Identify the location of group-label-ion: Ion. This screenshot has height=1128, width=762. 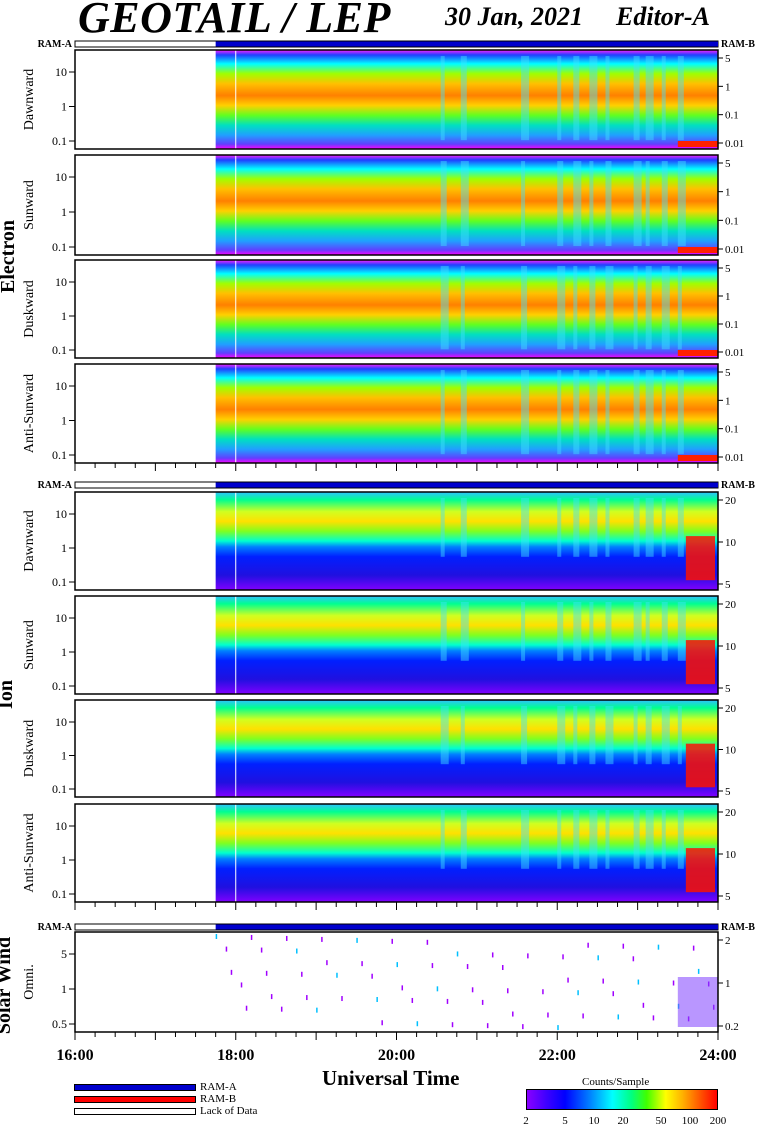
(8, 694).